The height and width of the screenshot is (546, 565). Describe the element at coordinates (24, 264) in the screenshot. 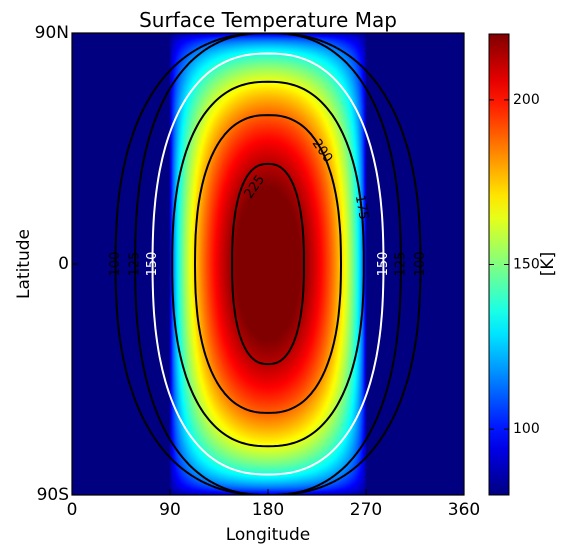

I see `y-axis-label: Latitude` at that location.